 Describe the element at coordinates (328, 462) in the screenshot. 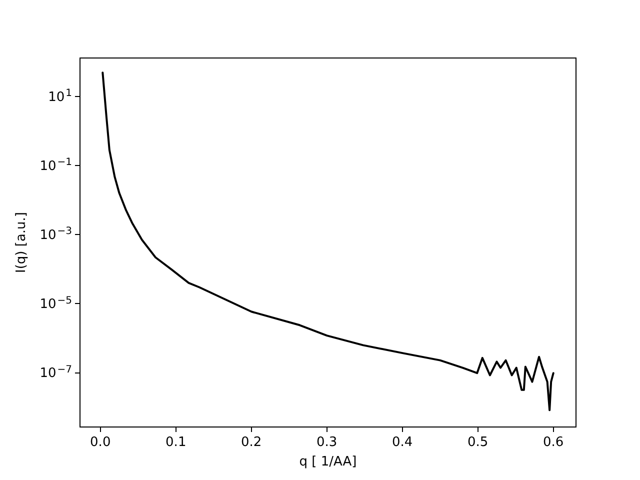

I see `x-axis-title: q [ 1/AA]` at that location.